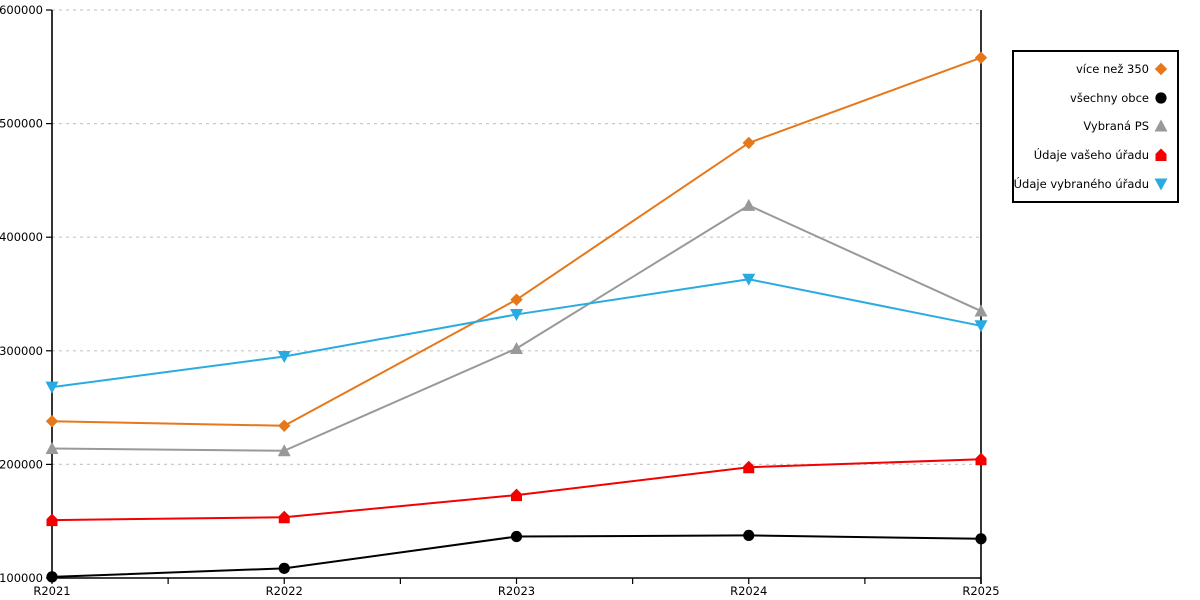  I want to click on x-tick-label: R2023, so click(516, 591).